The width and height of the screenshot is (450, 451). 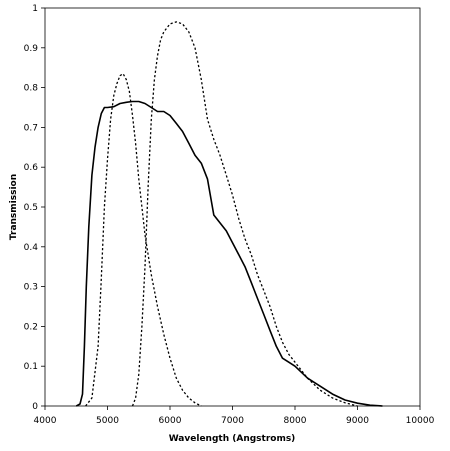 What do you see at coordinates (31, 327) in the screenshot?
I see `y-tick-label: 0.2` at bounding box center [31, 327].